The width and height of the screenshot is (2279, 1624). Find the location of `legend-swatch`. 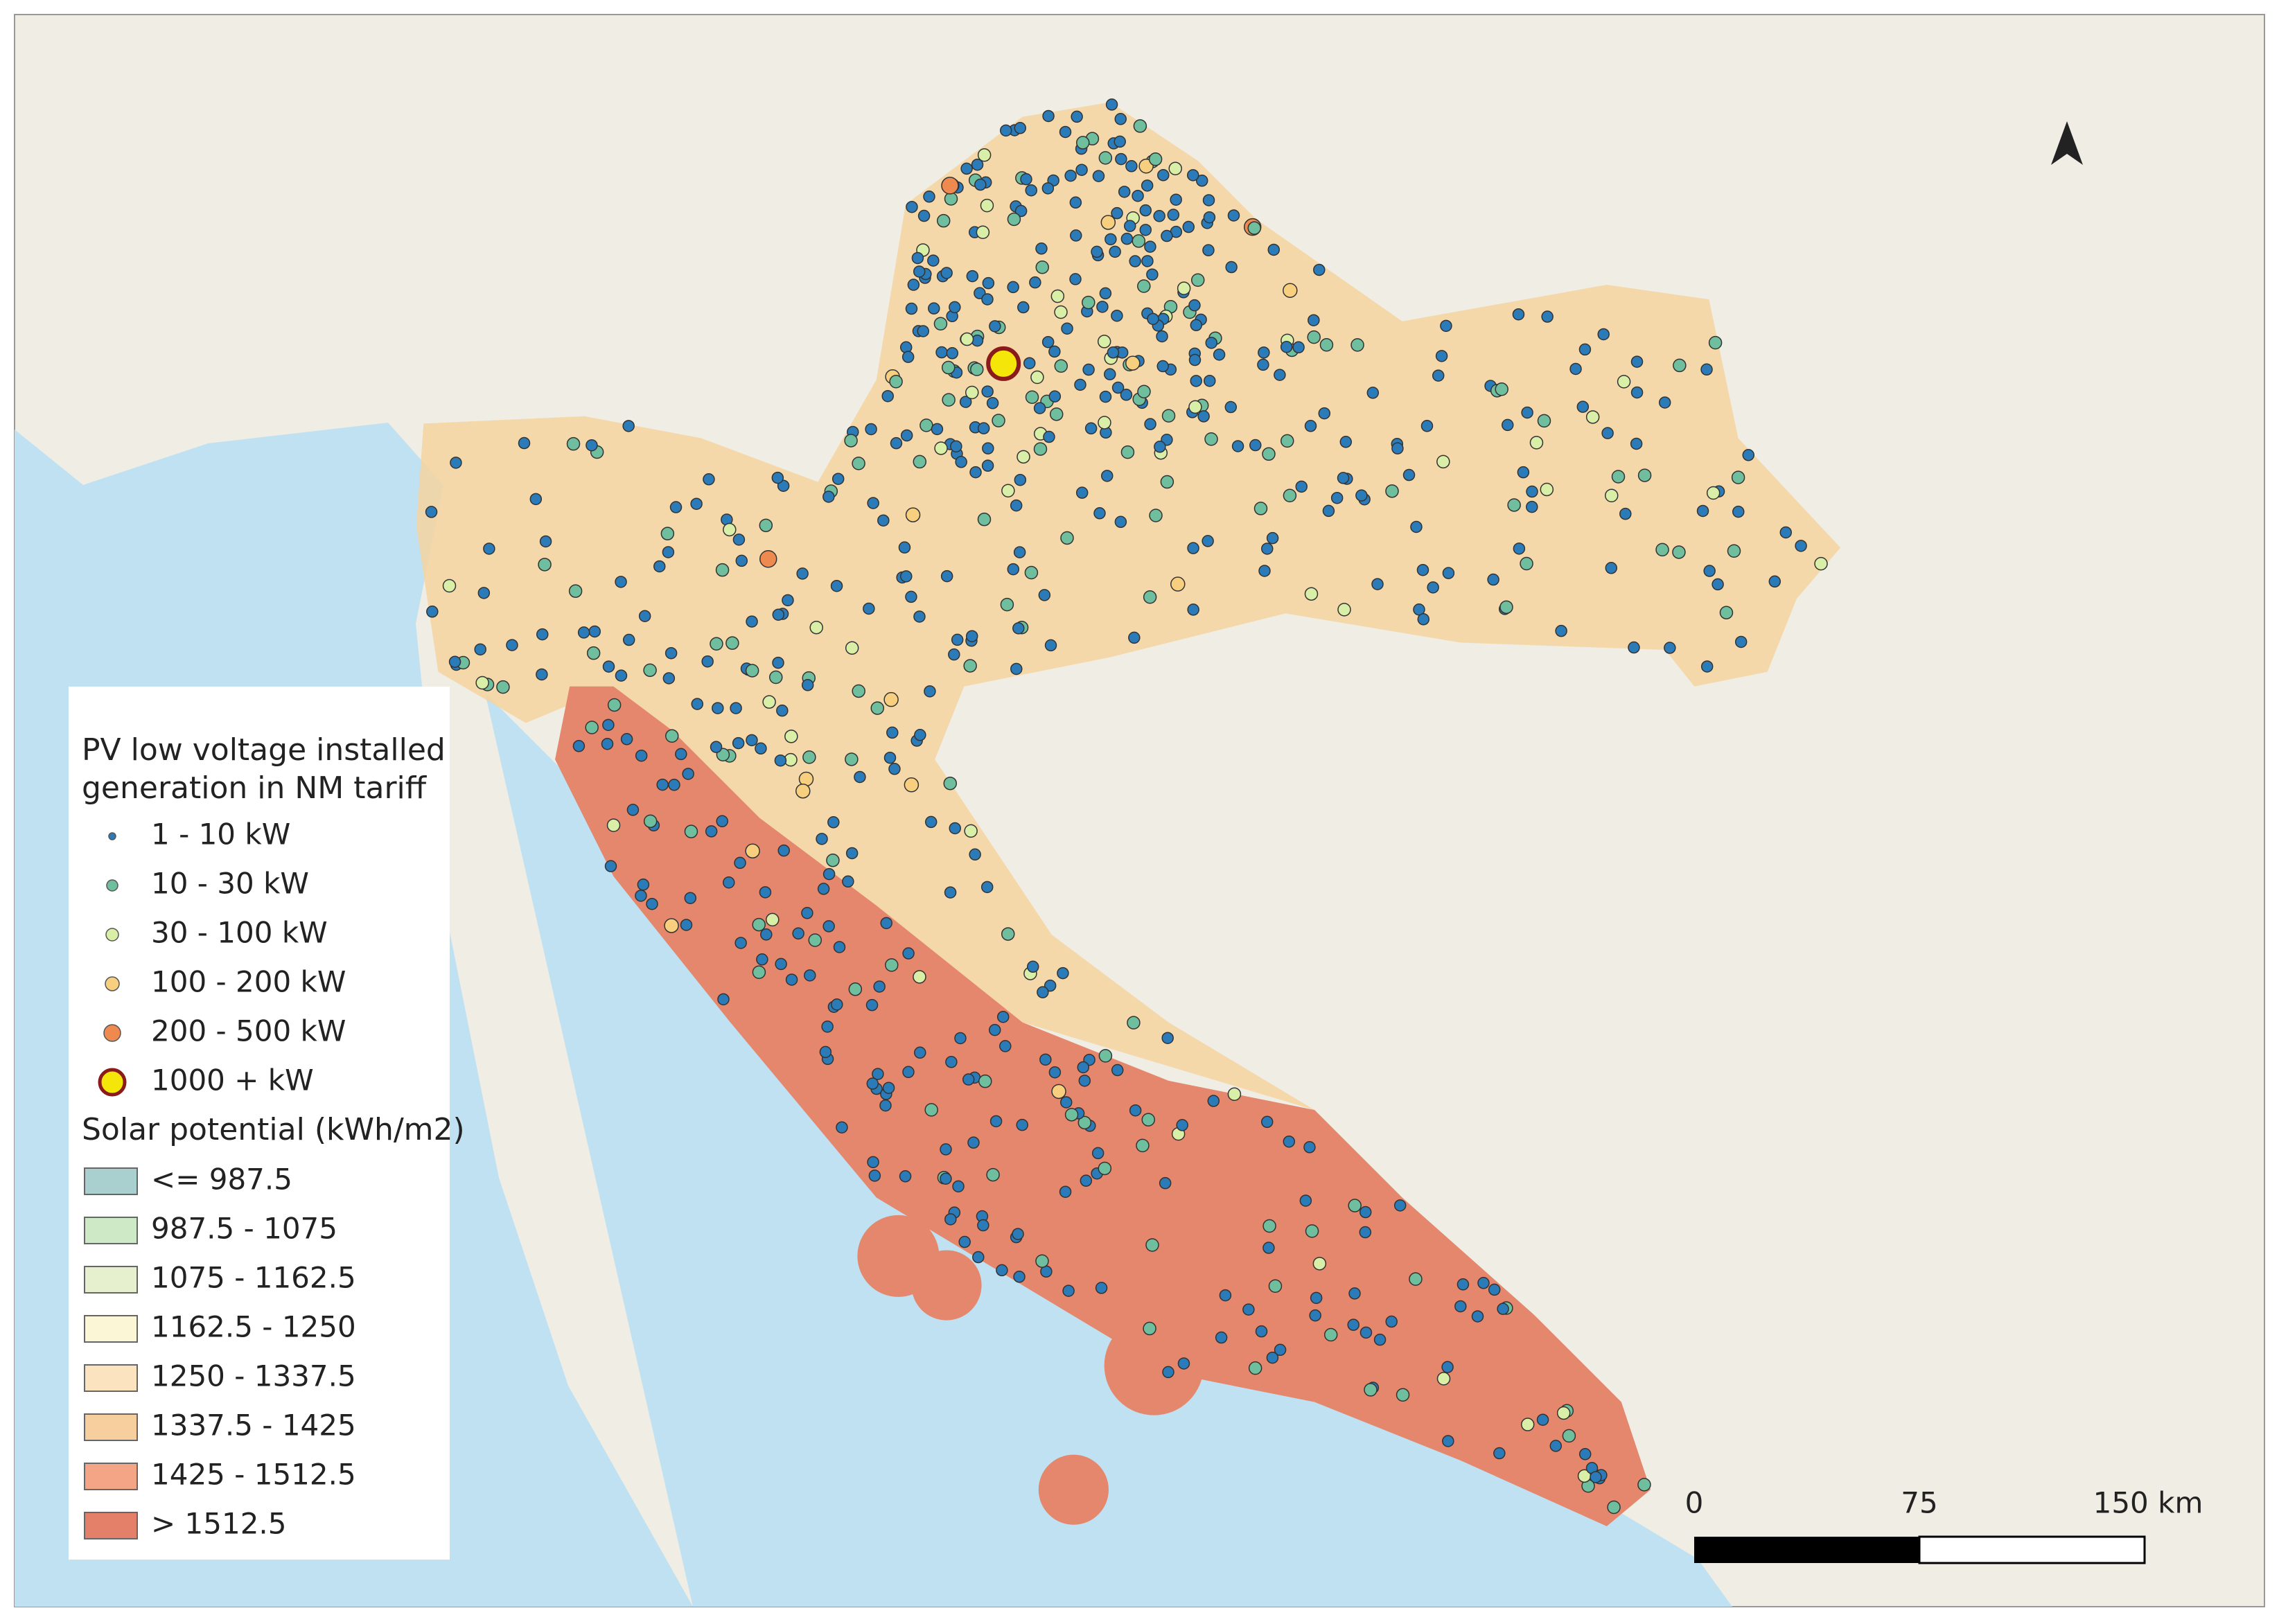

legend-swatch is located at coordinates (111, 1378).